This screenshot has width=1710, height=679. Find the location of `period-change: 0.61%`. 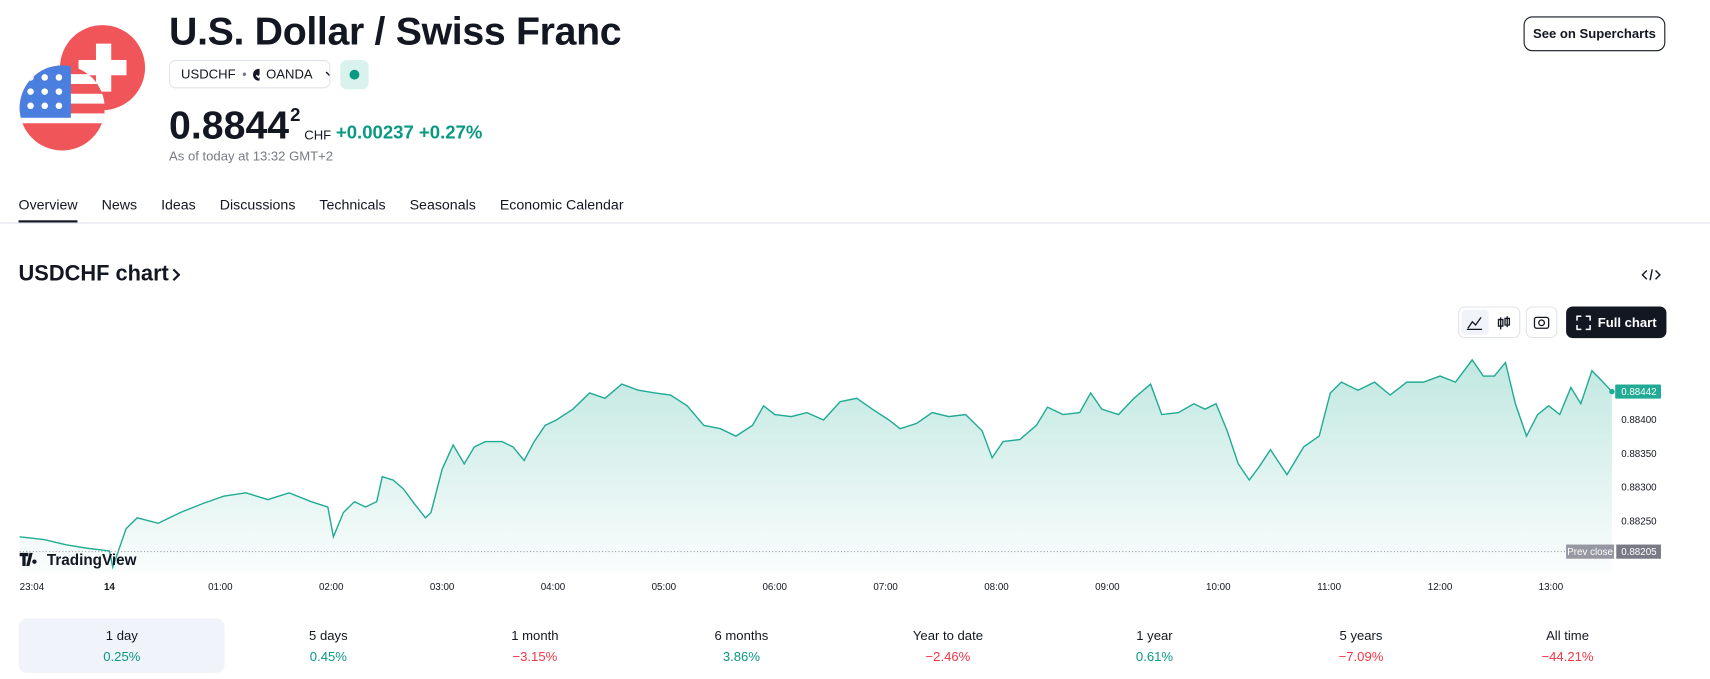

period-change: 0.61% is located at coordinates (1154, 656).